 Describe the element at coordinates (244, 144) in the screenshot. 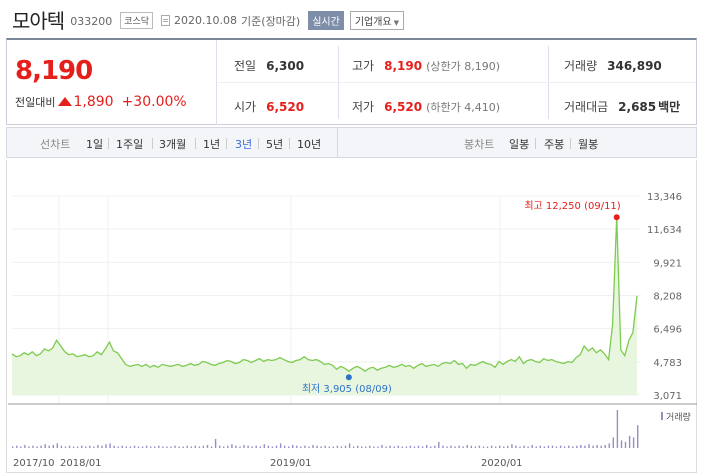

I see `tab-3year: 3년` at that location.